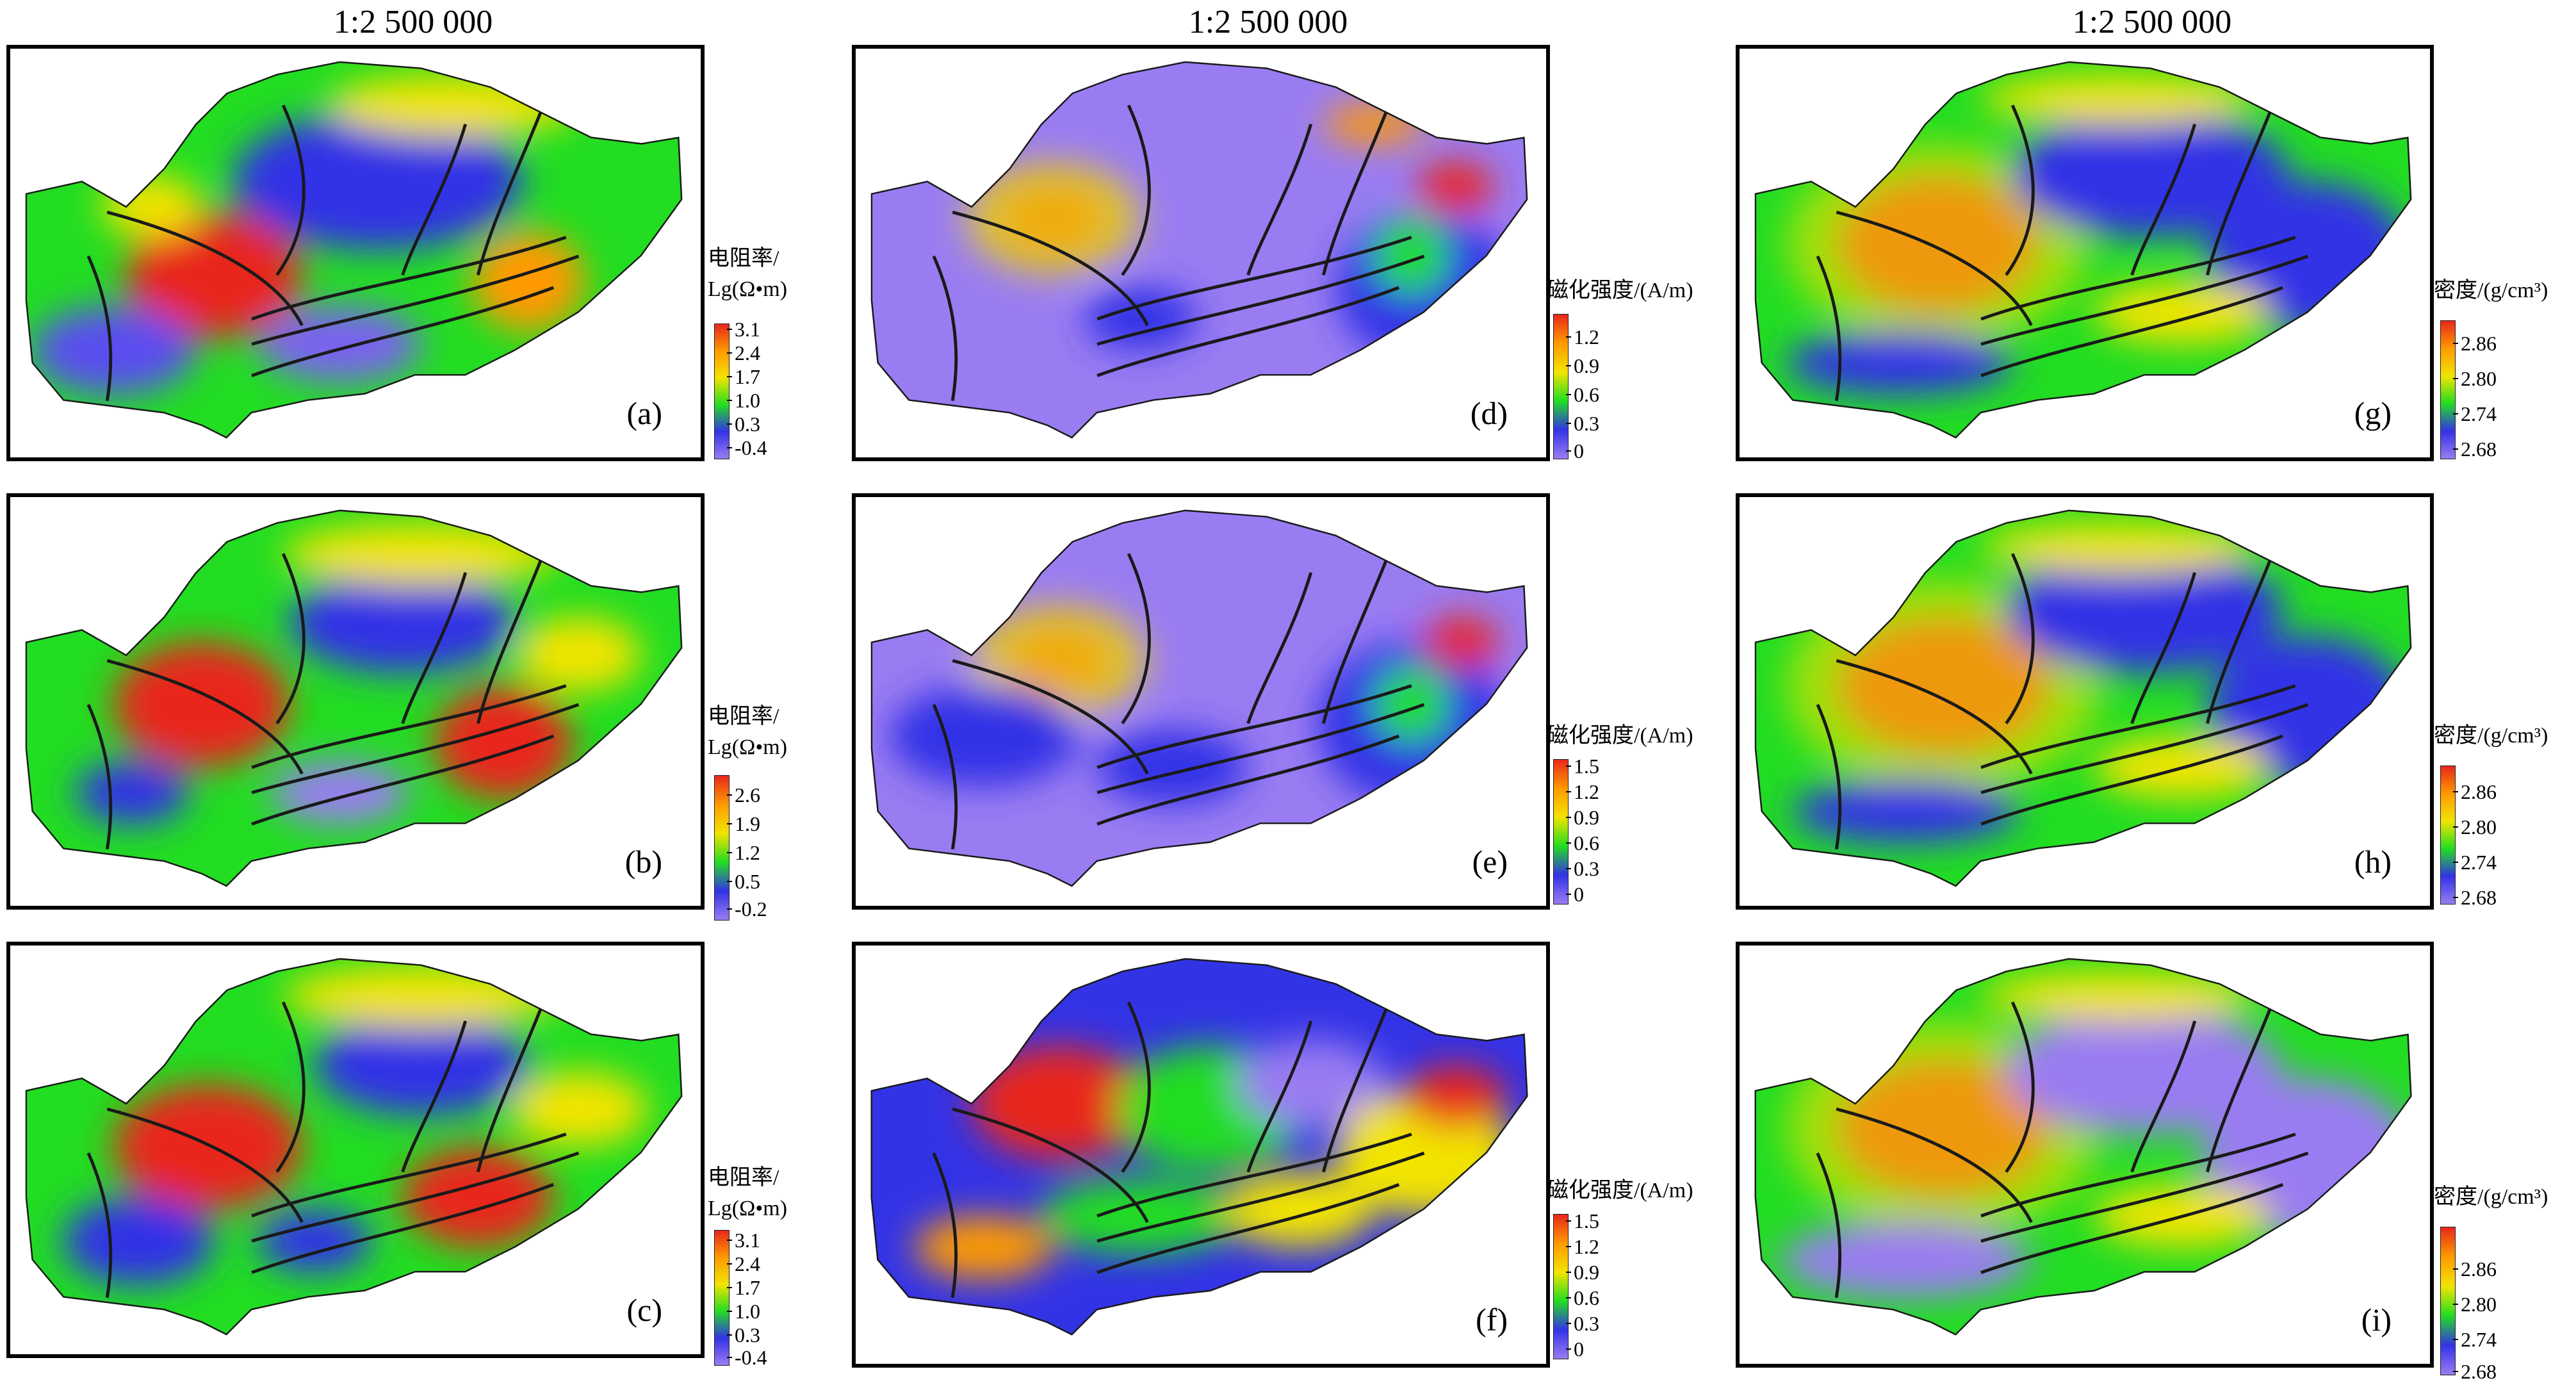  Describe the element at coordinates (759, 811) in the screenshot. I see `legend-b: 电阻率/ Lg(Ω•m) 2.6 1.9 1.2 0.5 -0.2` at that location.